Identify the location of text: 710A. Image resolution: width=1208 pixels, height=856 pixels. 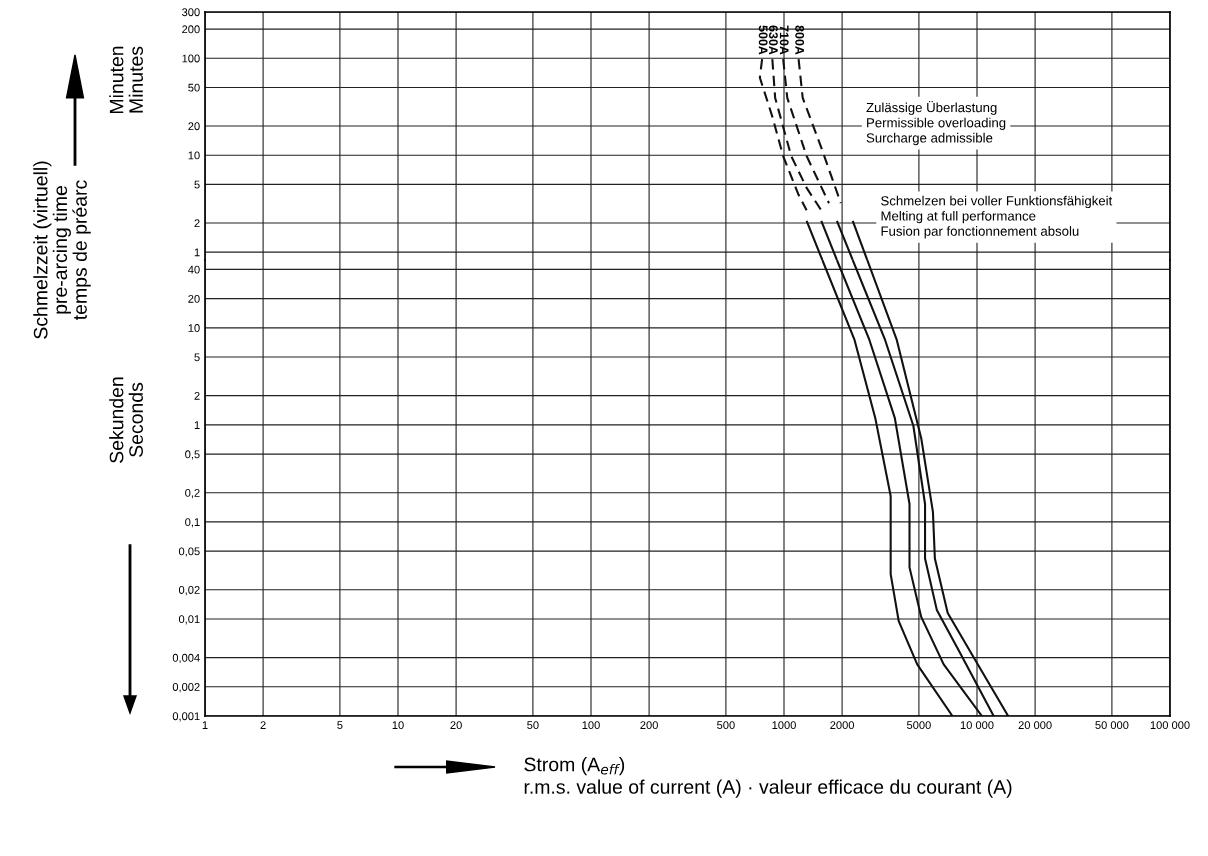
(784, 40).